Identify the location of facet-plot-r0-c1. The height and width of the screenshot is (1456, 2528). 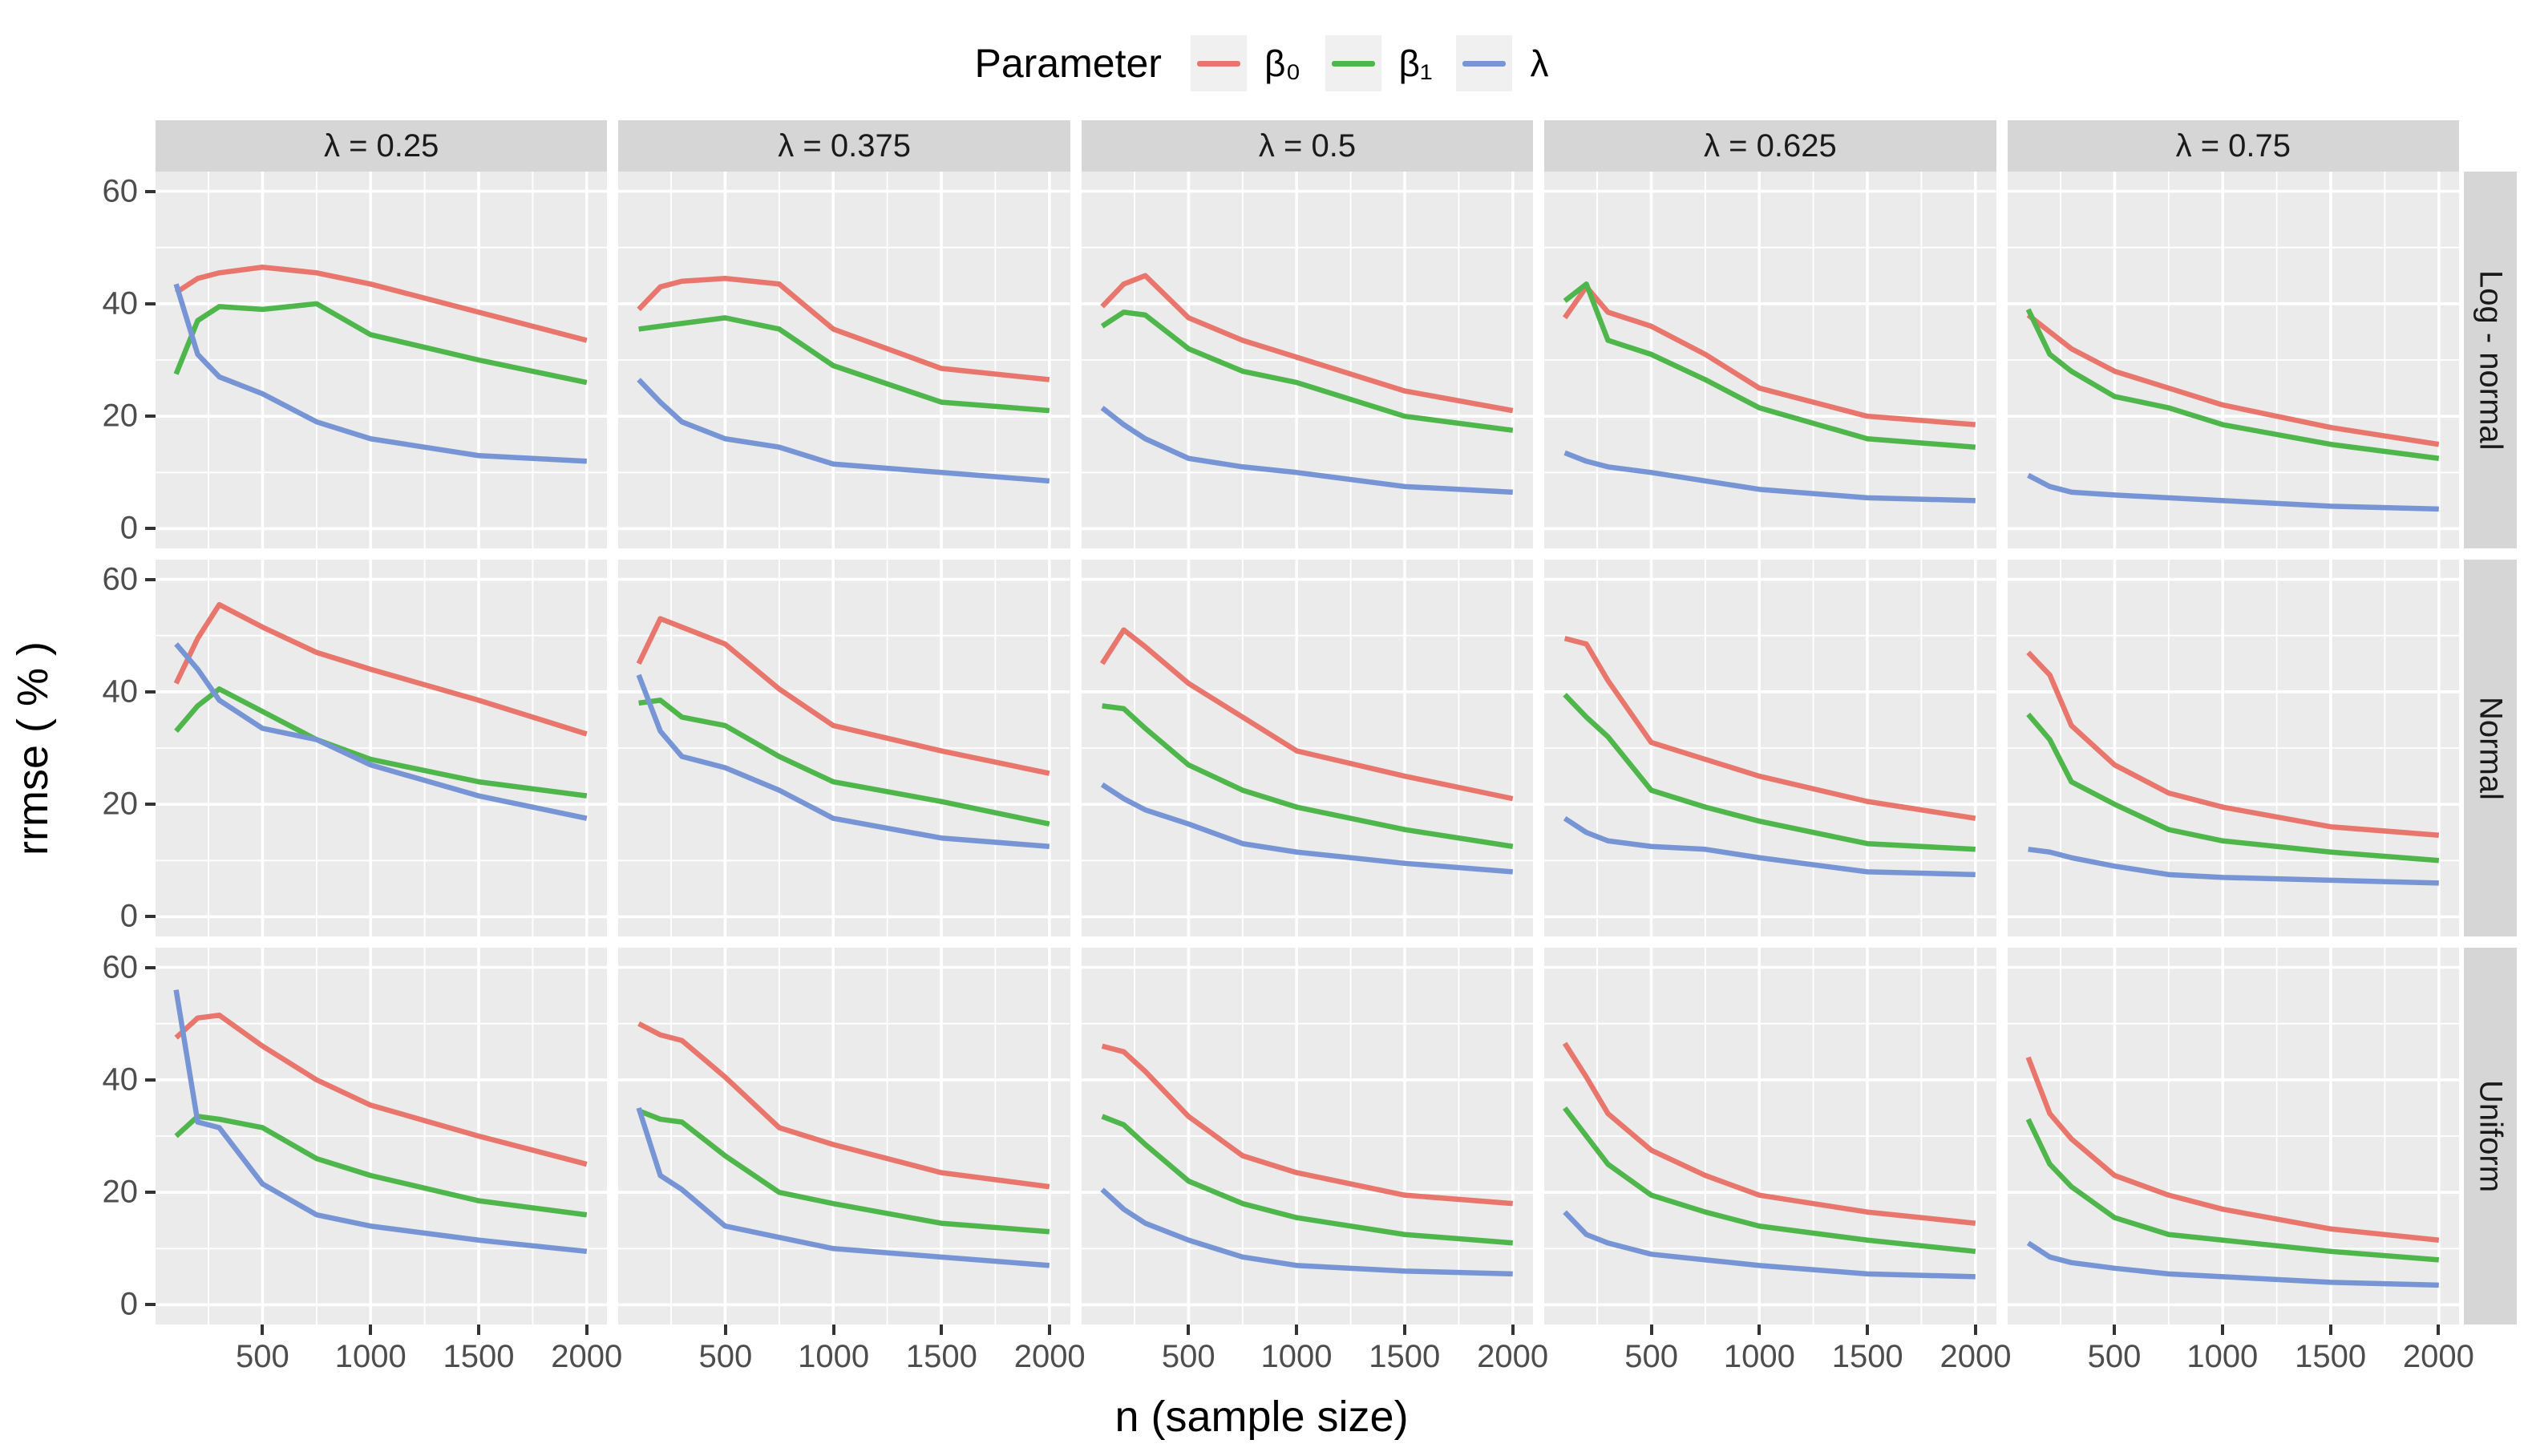
(844, 360).